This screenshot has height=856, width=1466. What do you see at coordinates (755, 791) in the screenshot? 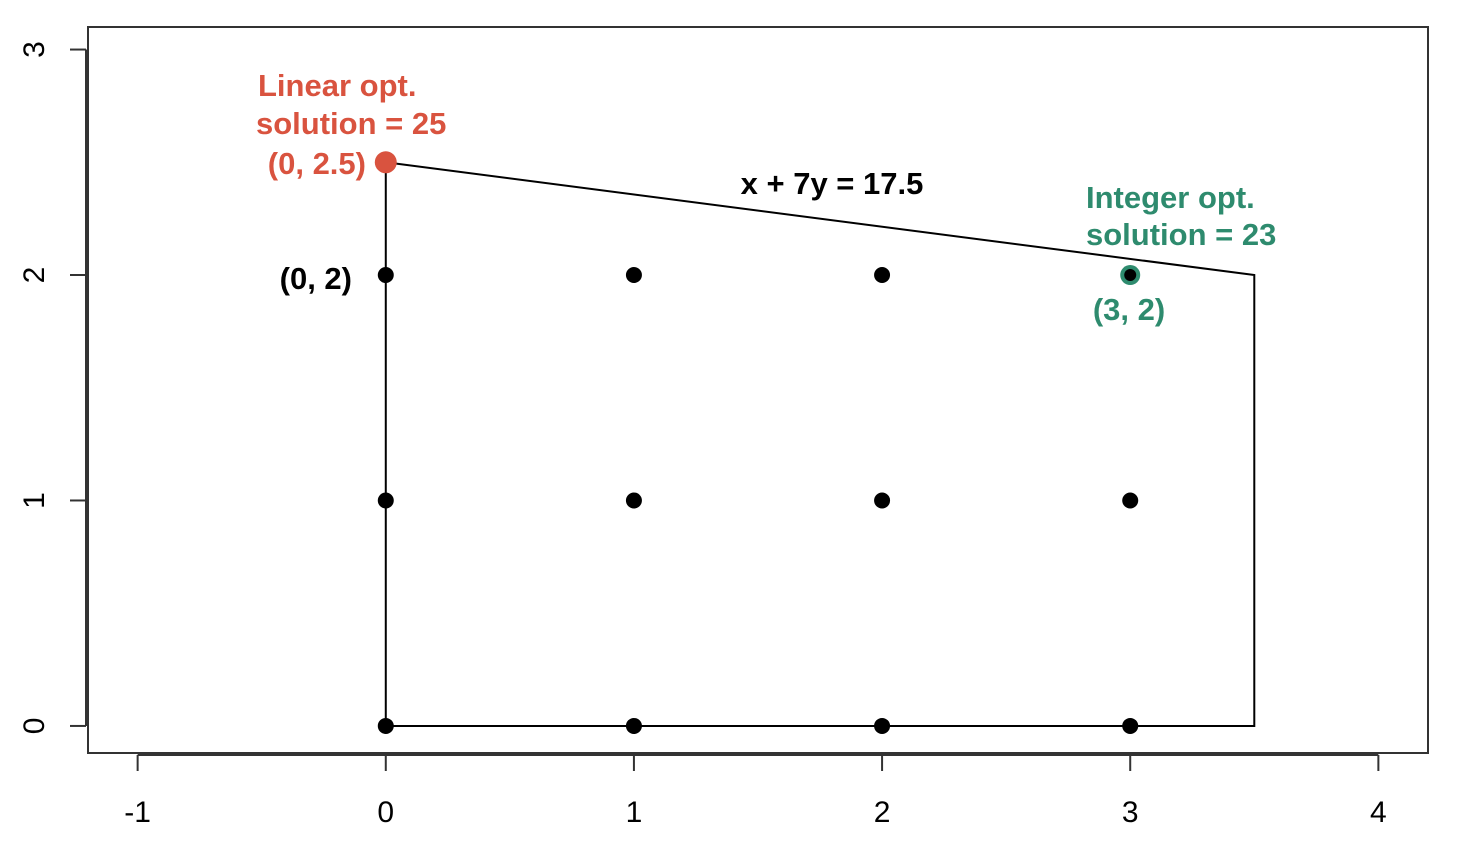
I see `x-axis: -1 0 1 2 3 4` at bounding box center [755, 791].